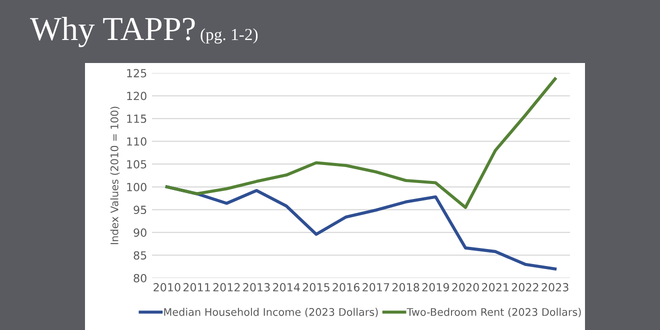 Image resolution: width=660 pixels, height=330 pixels. What do you see at coordinates (196, 287) in the screenshot?
I see `x-tick-label: 2011` at bounding box center [196, 287].